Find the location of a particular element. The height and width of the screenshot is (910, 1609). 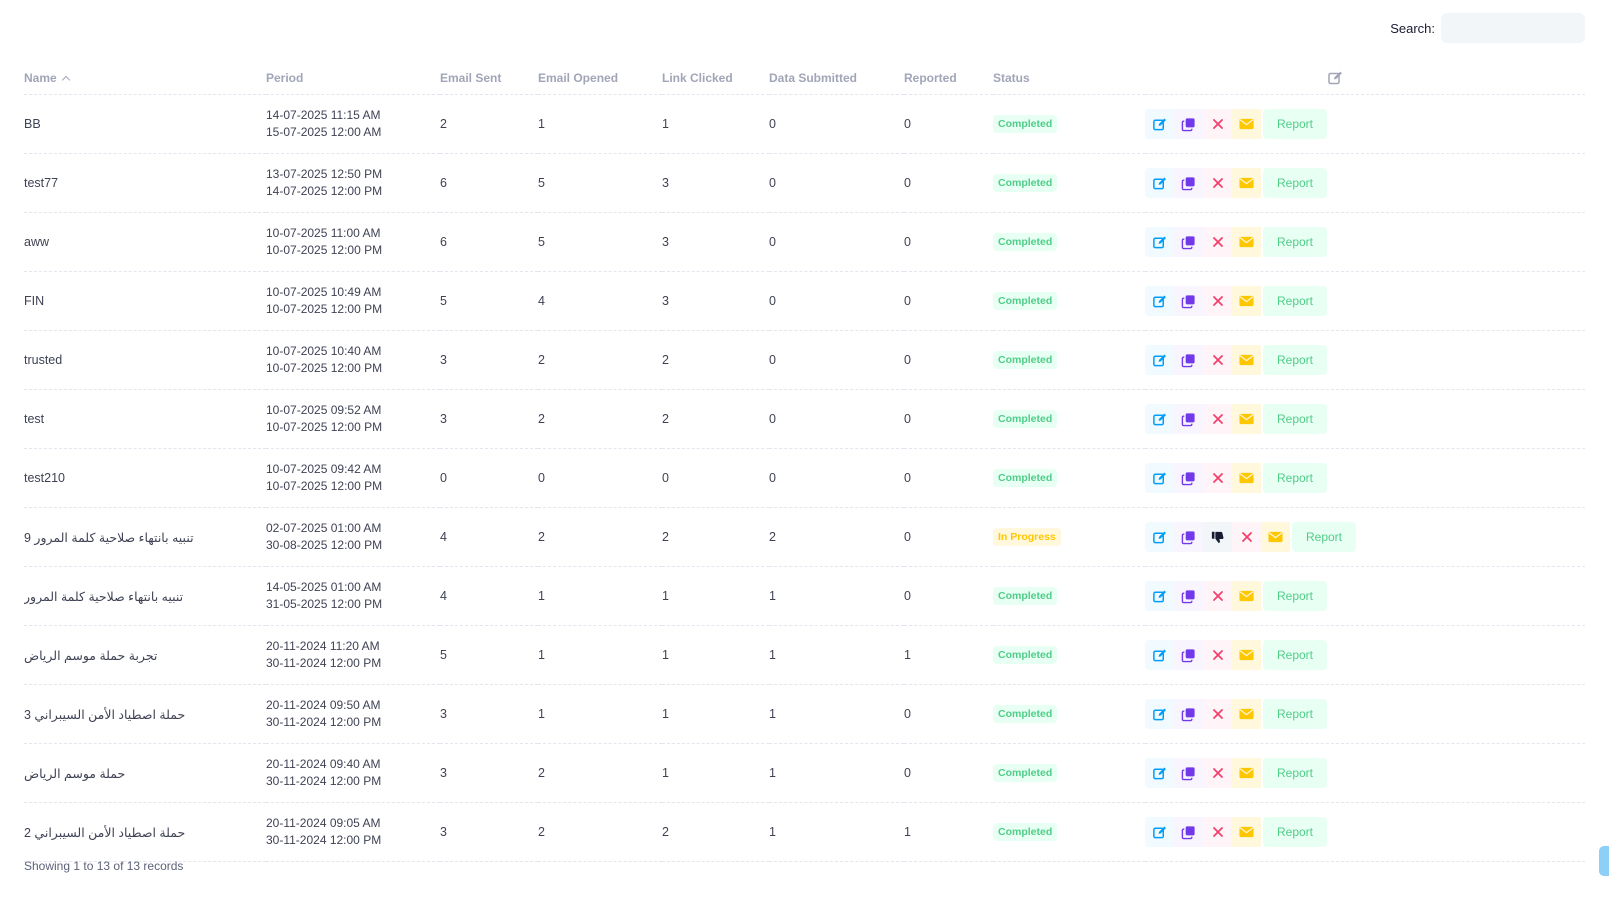

column-header-link-clicked: Link Clicked is located at coordinates (715, 78).